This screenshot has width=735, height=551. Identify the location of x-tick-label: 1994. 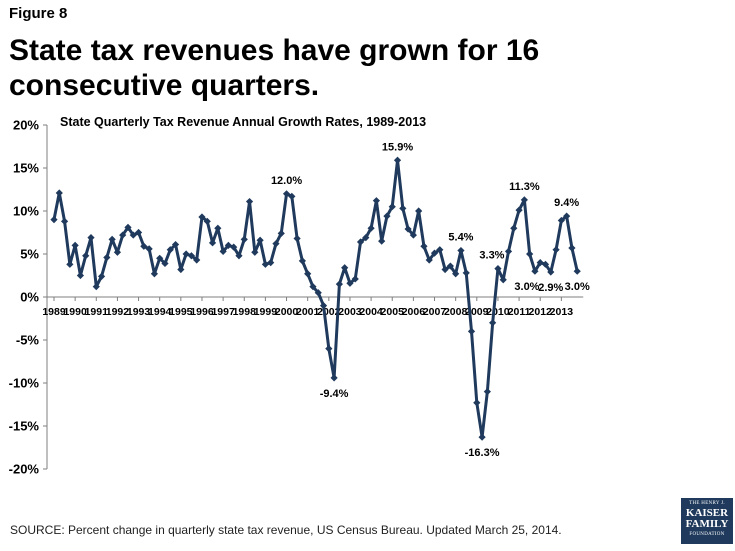
(160, 312).